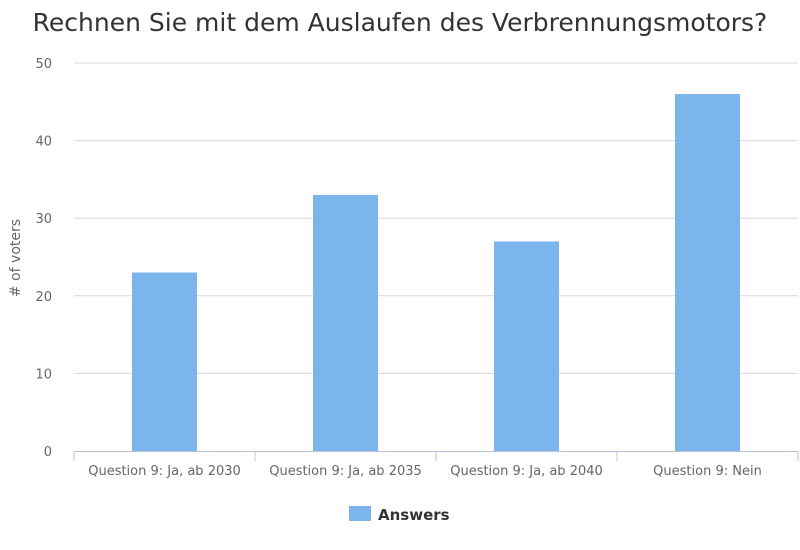 Image resolution: width=800 pixels, height=550 pixels. Describe the element at coordinates (43, 64) in the screenshot. I see `y-tick-label: 50` at that location.